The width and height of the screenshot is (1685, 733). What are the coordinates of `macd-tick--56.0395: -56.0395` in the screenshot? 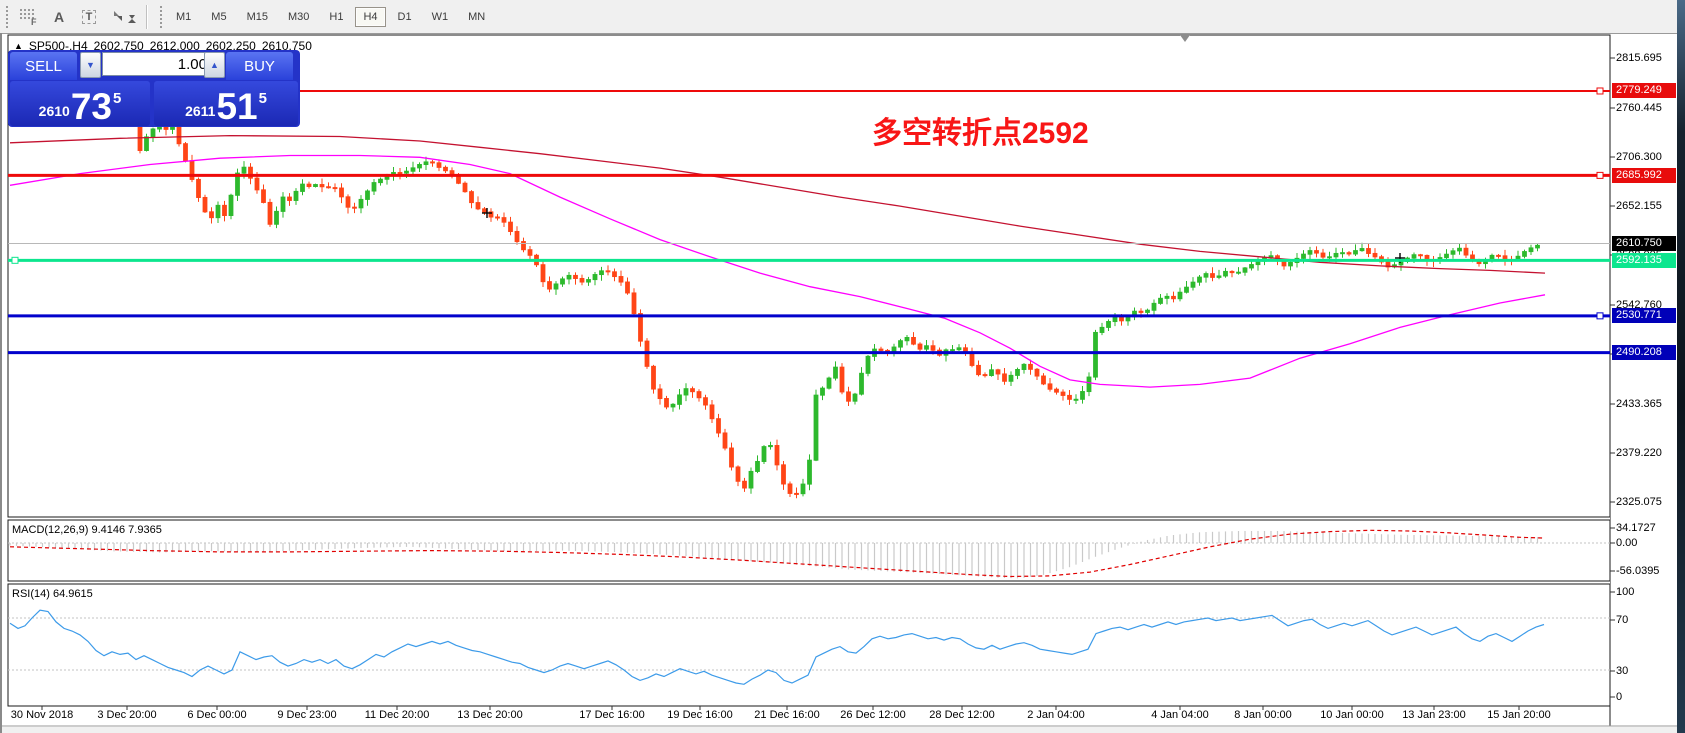 It's located at (1638, 571).